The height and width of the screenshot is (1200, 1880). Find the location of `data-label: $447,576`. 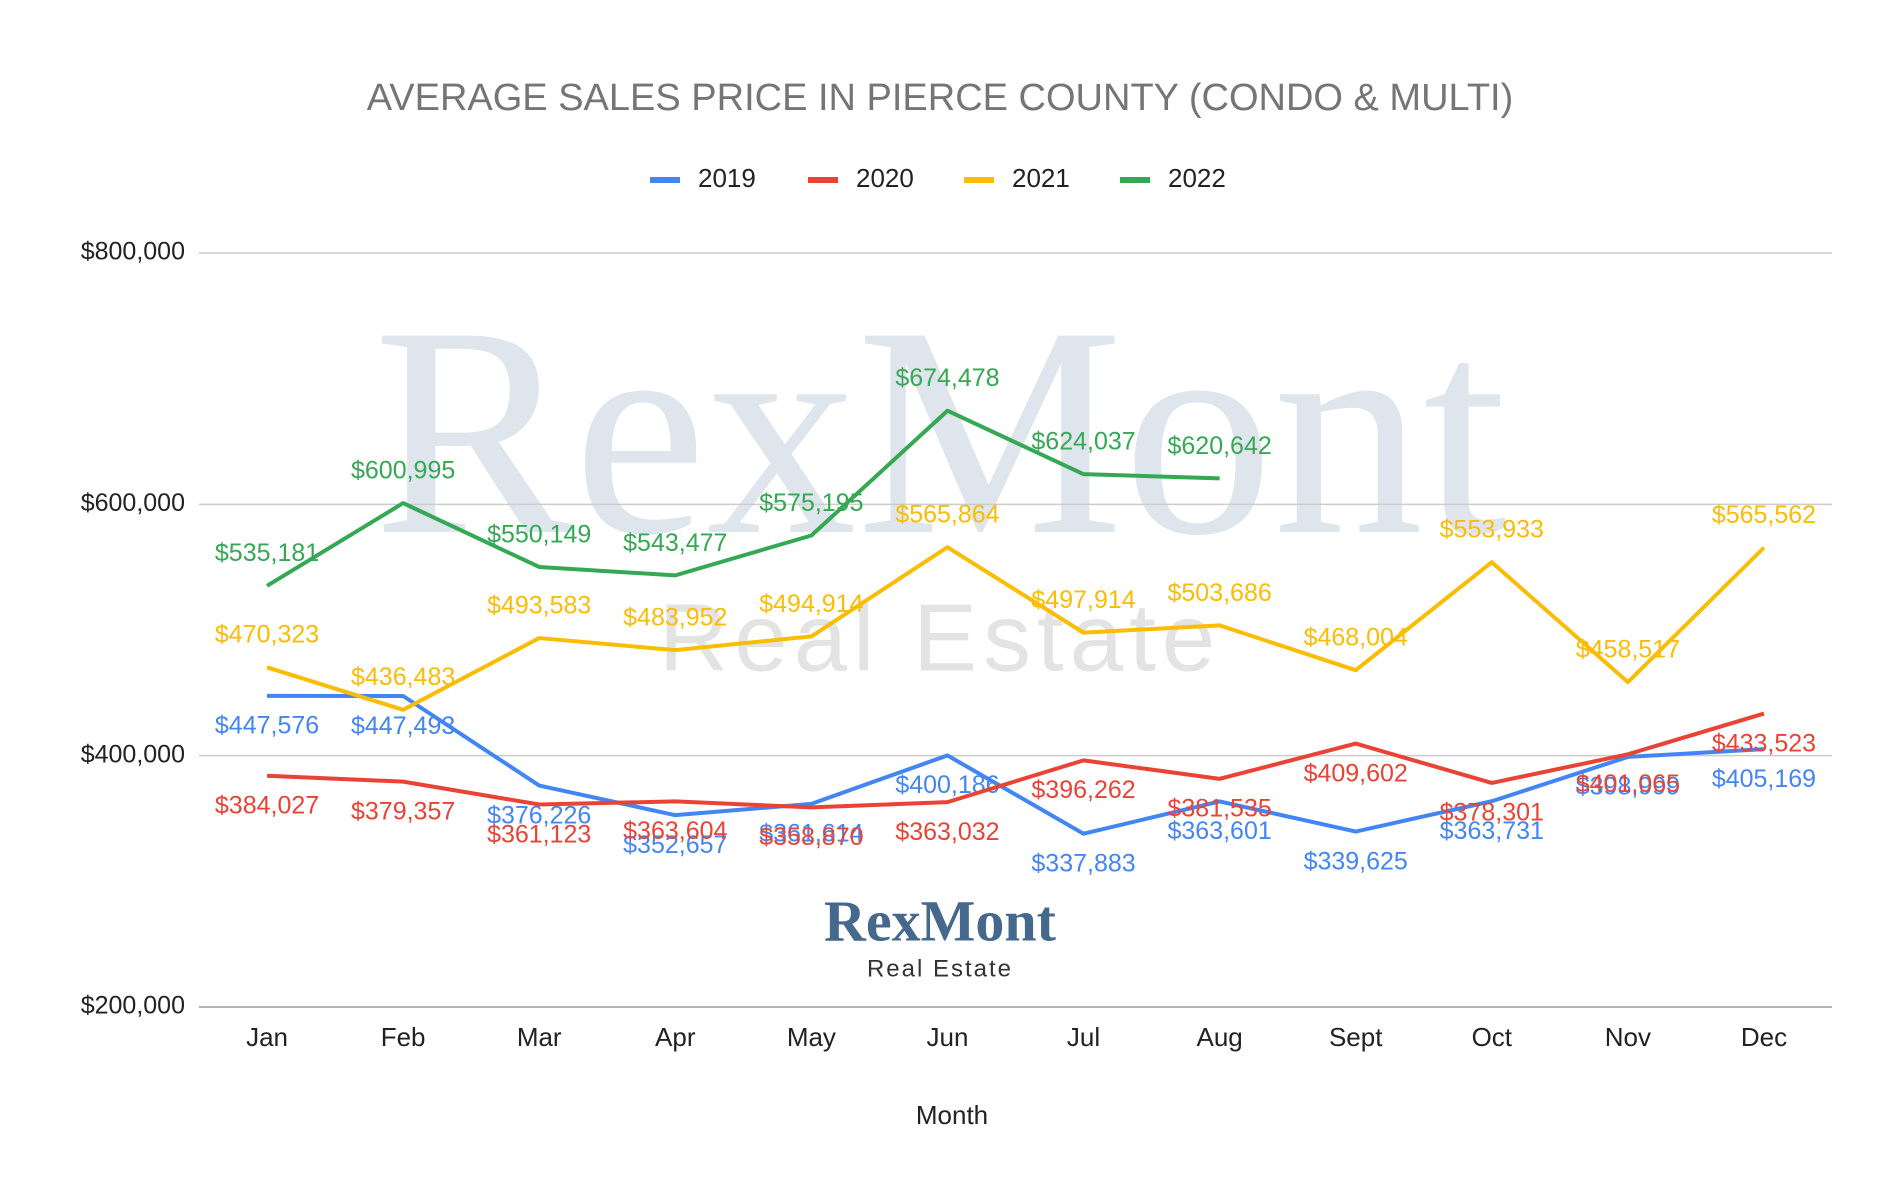

data-label: $447,576 is located at coordinates (267, 726).